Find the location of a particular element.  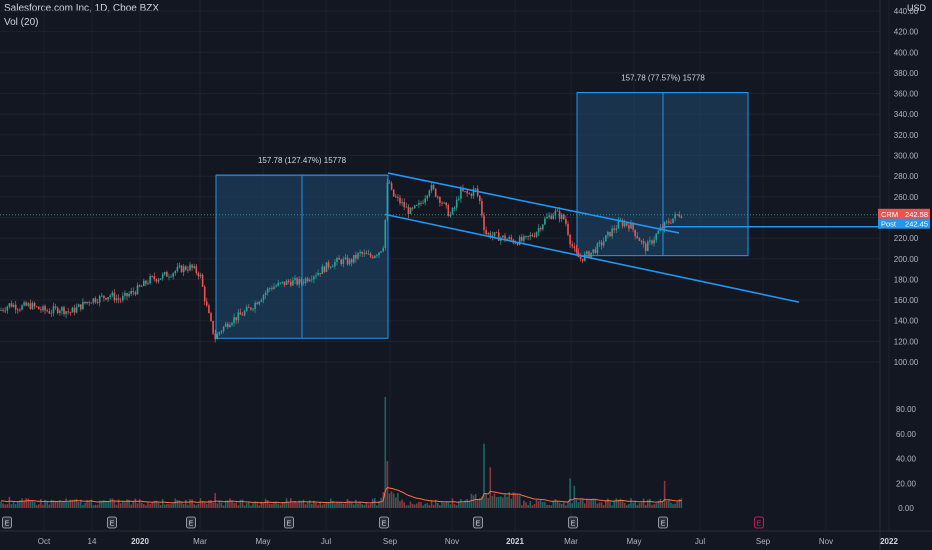

header-volume-indicator: Vol (20) is located at coordinates (21, 22).